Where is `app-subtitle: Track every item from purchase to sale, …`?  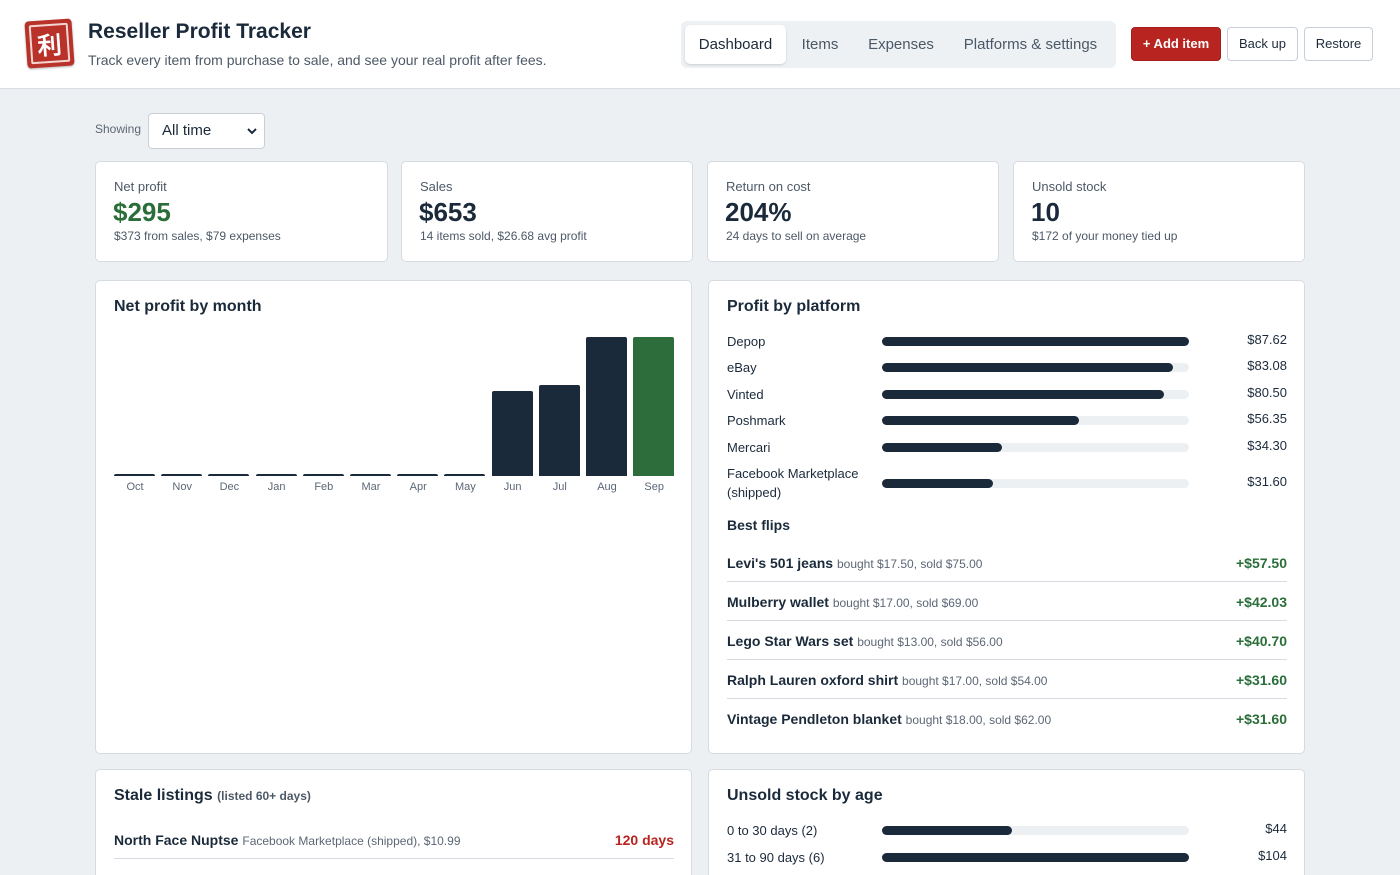 app-subtitle: Track every item from purchase to sale, … is located at coordinates (317, 60).